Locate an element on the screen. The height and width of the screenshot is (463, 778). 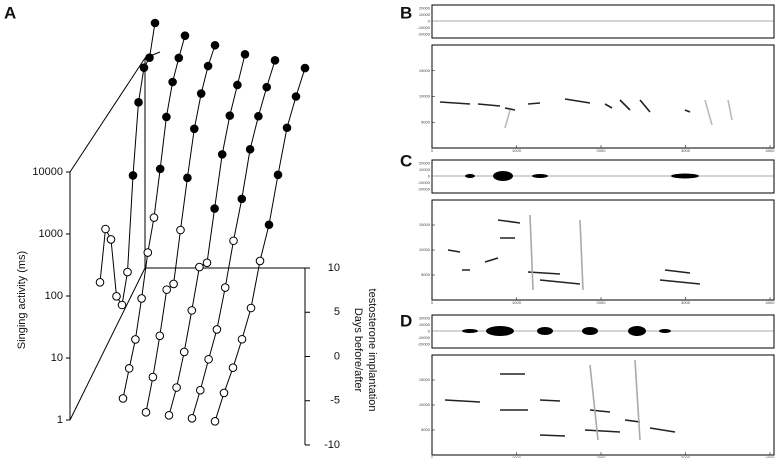
z-tick-label: 10000 is located at coordinates (47, 172).